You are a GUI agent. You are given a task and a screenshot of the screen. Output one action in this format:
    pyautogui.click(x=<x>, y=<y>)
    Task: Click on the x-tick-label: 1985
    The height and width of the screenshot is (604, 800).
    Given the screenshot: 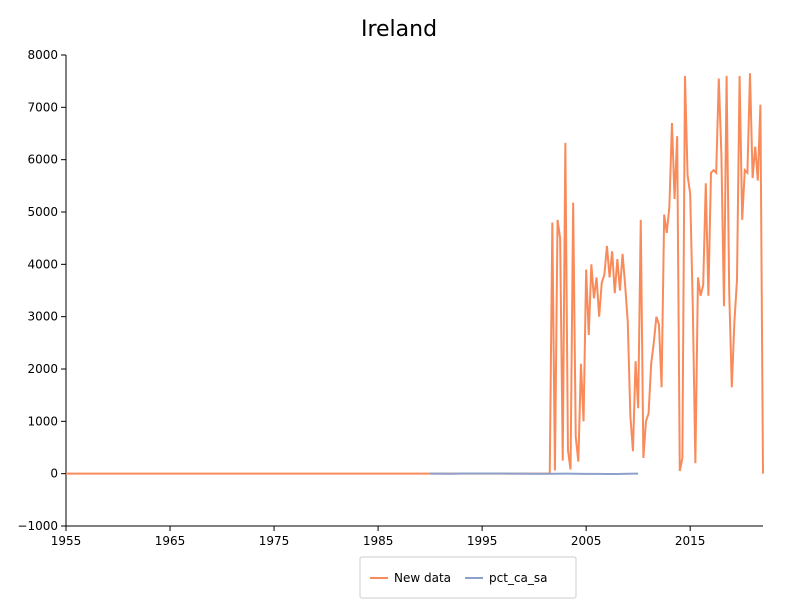 What is the action you would take?
    pyautogui.click(x=378, y=541)
    